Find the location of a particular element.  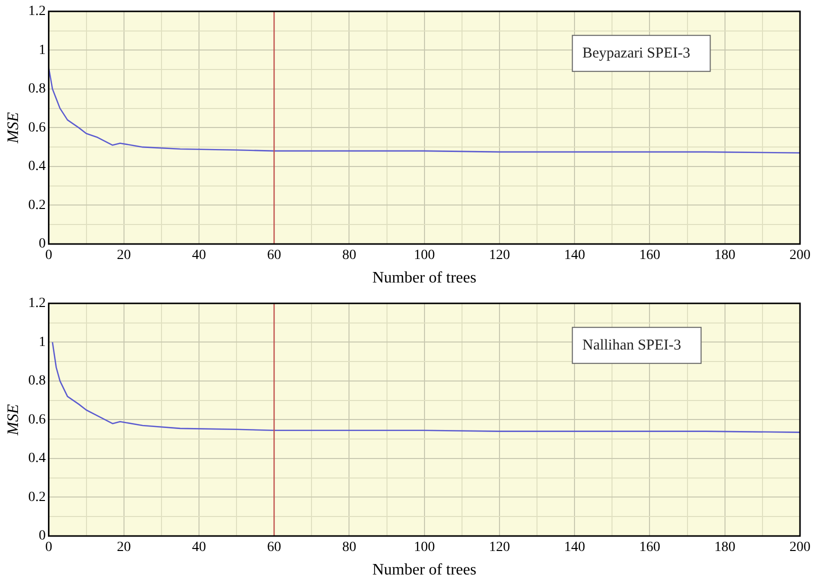

annotation: Nallihan SPEI-3 is located at coordinates (632, 345).